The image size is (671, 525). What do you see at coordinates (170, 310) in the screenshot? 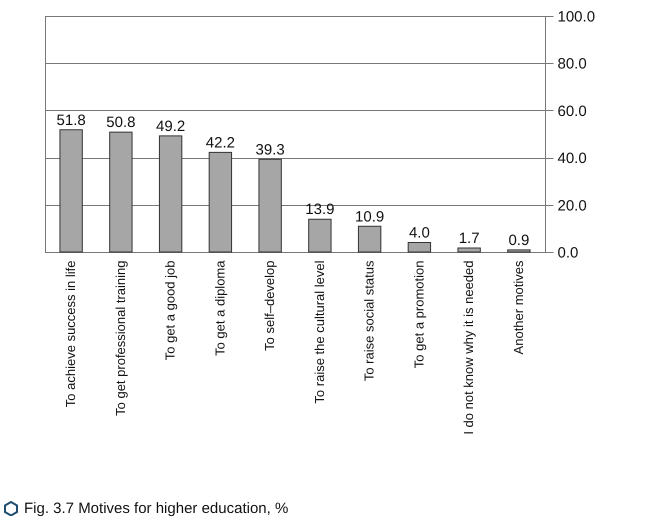
I see `x-tick-label: To get a good job` at bounding box center [170, 310].